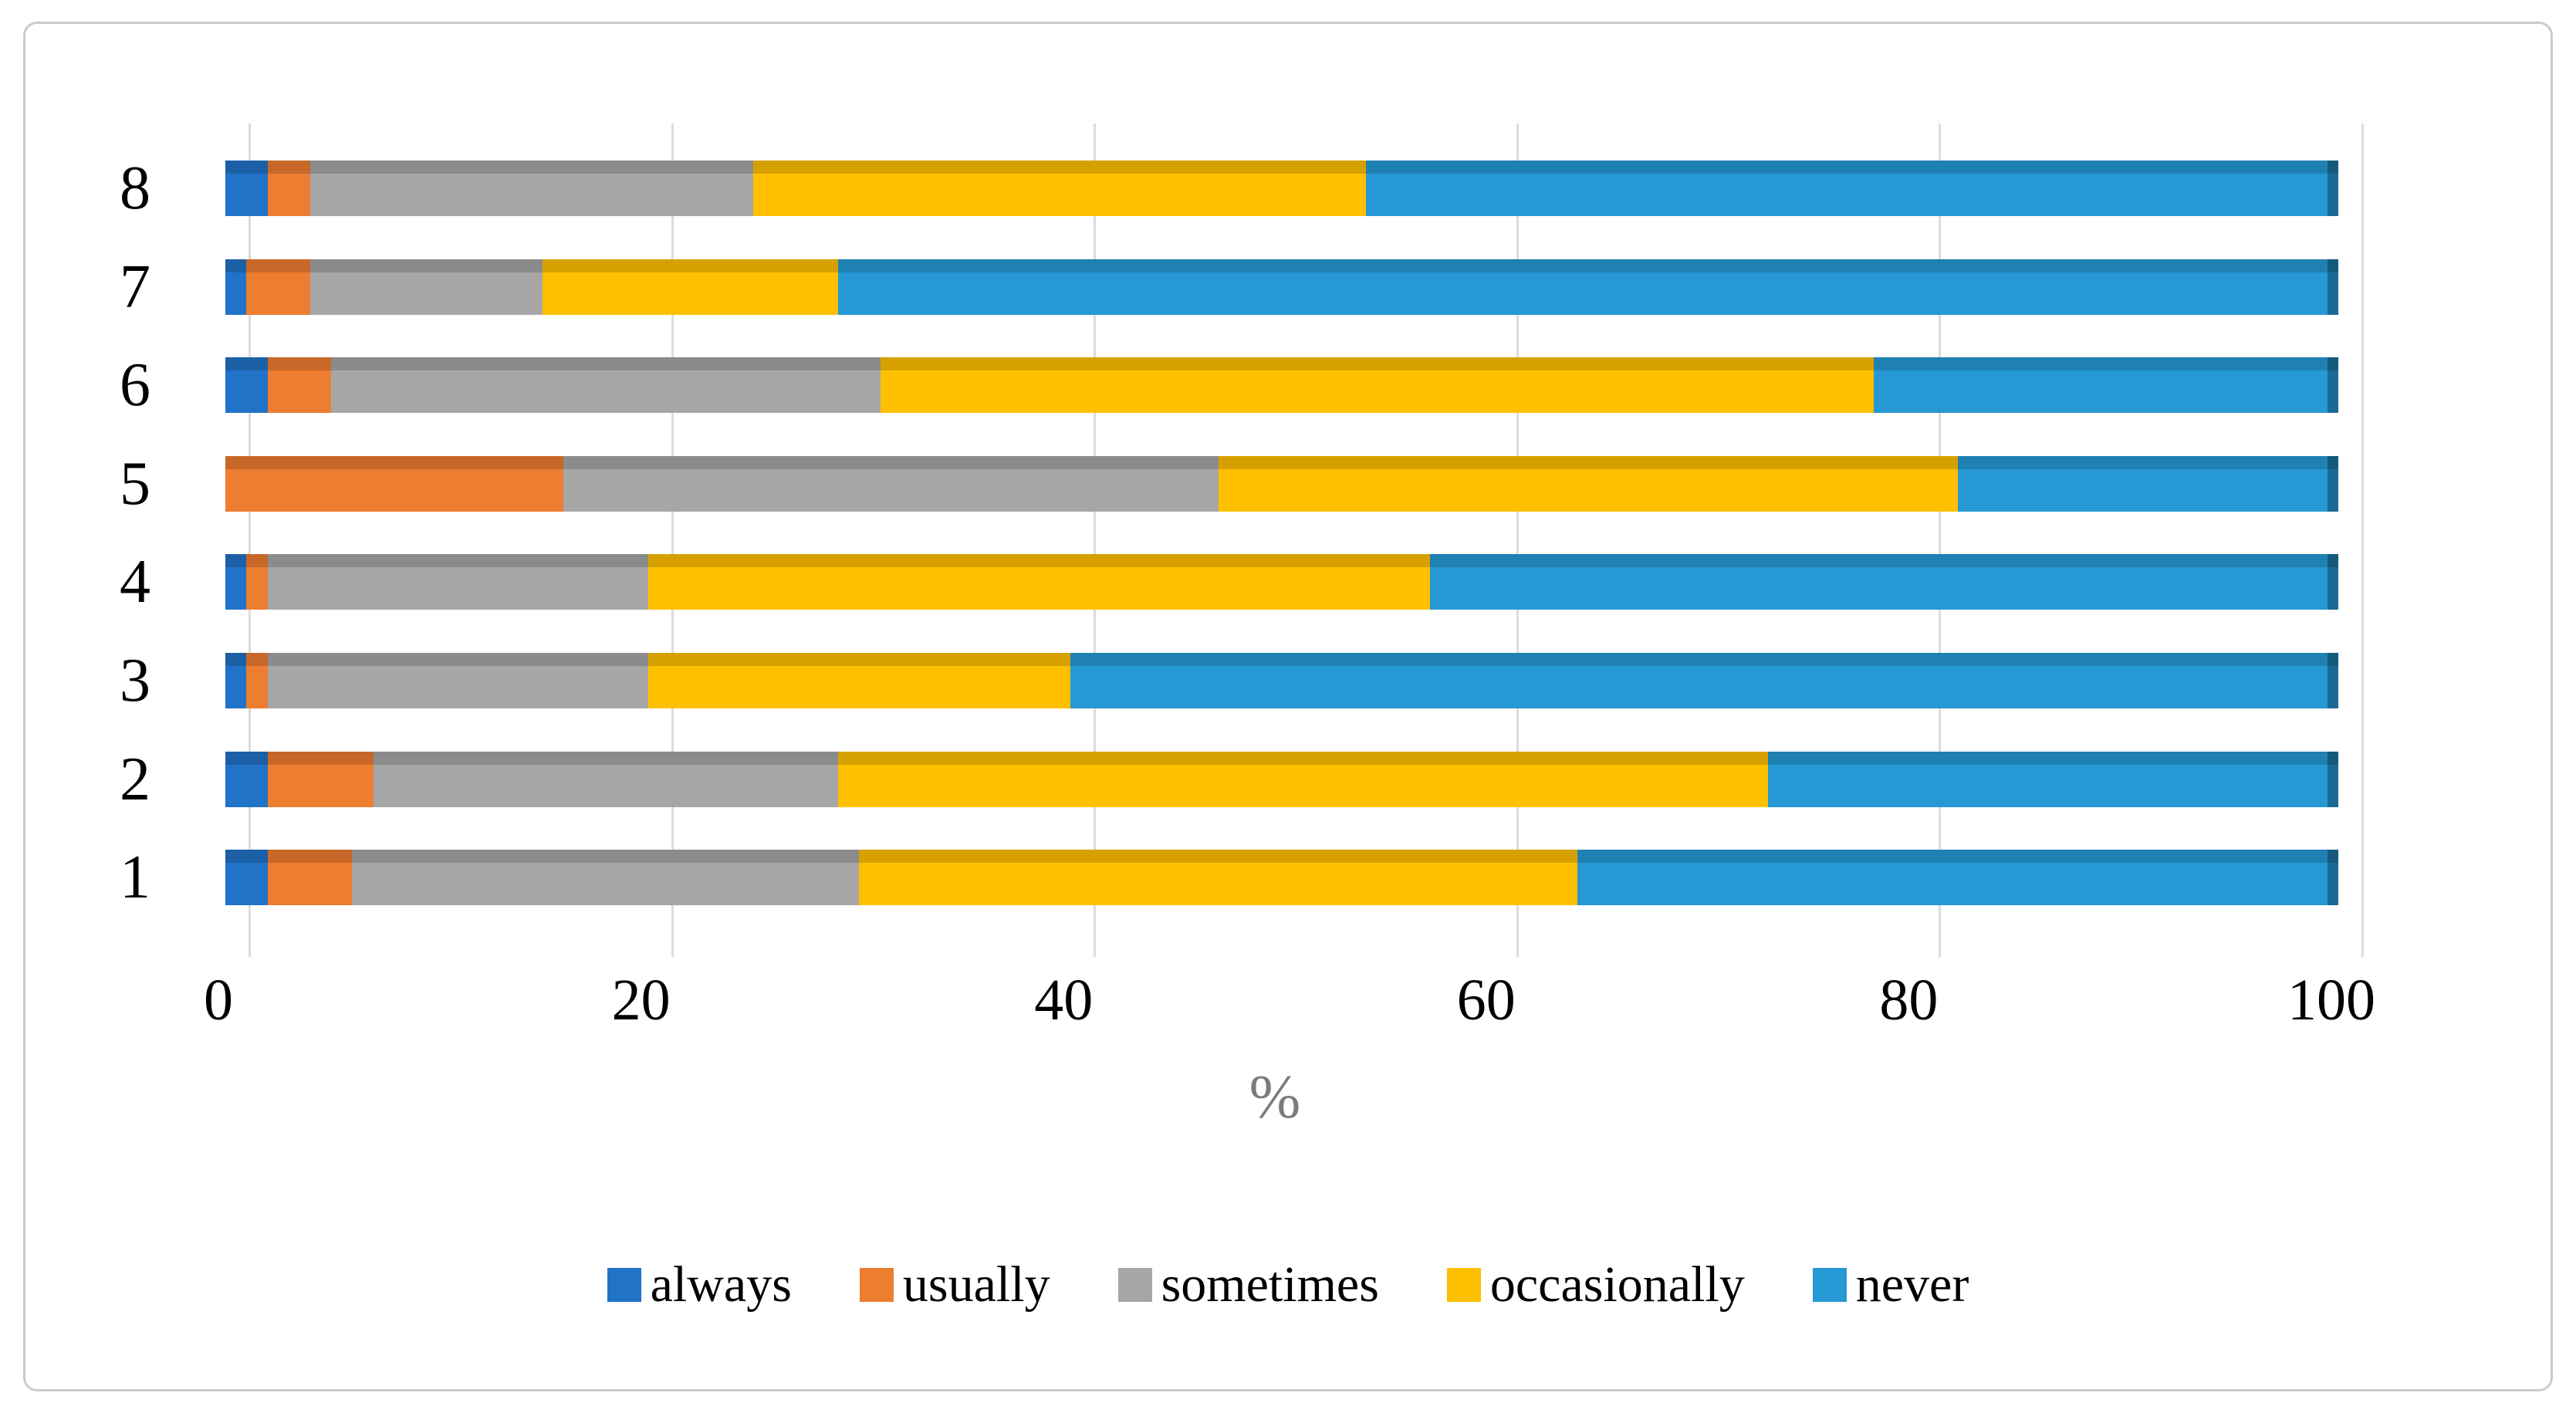 The image size is (2576, 1413). Describe the element at coordinates (1912, 1284) in the screenshot. I see `legend-label-never: never` at that location.